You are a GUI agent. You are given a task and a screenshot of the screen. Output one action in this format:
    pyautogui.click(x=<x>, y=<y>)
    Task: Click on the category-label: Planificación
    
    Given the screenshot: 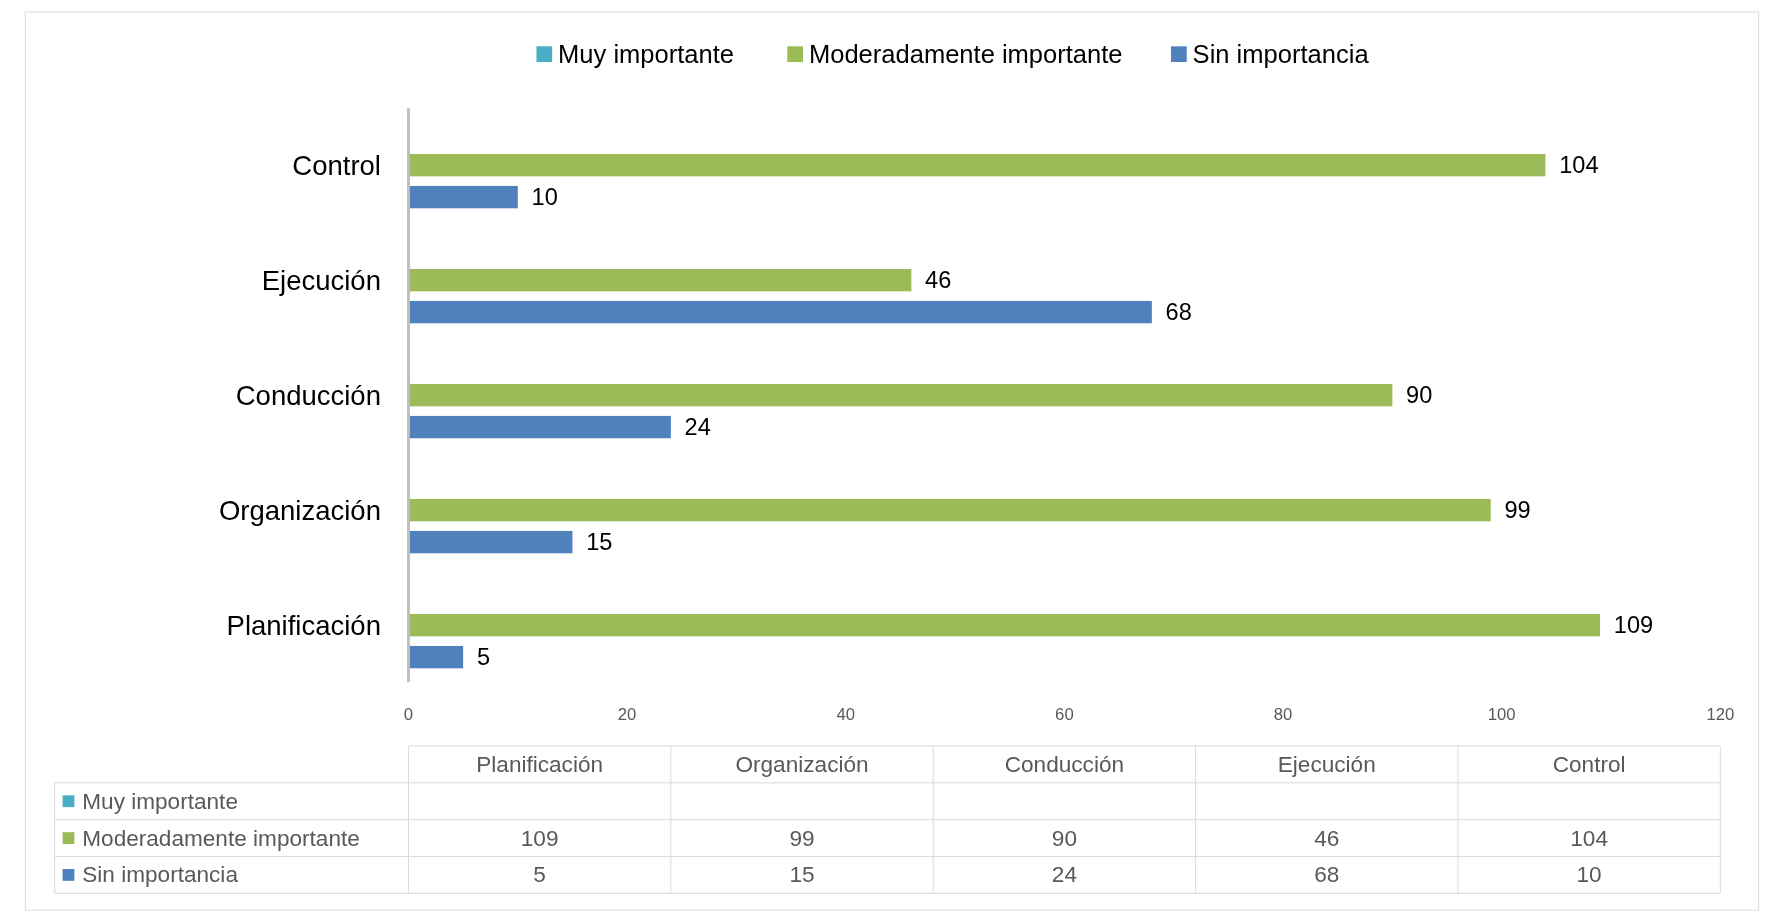 What is the action you would take?
    pyautogui.click(x=540, y=764)
    